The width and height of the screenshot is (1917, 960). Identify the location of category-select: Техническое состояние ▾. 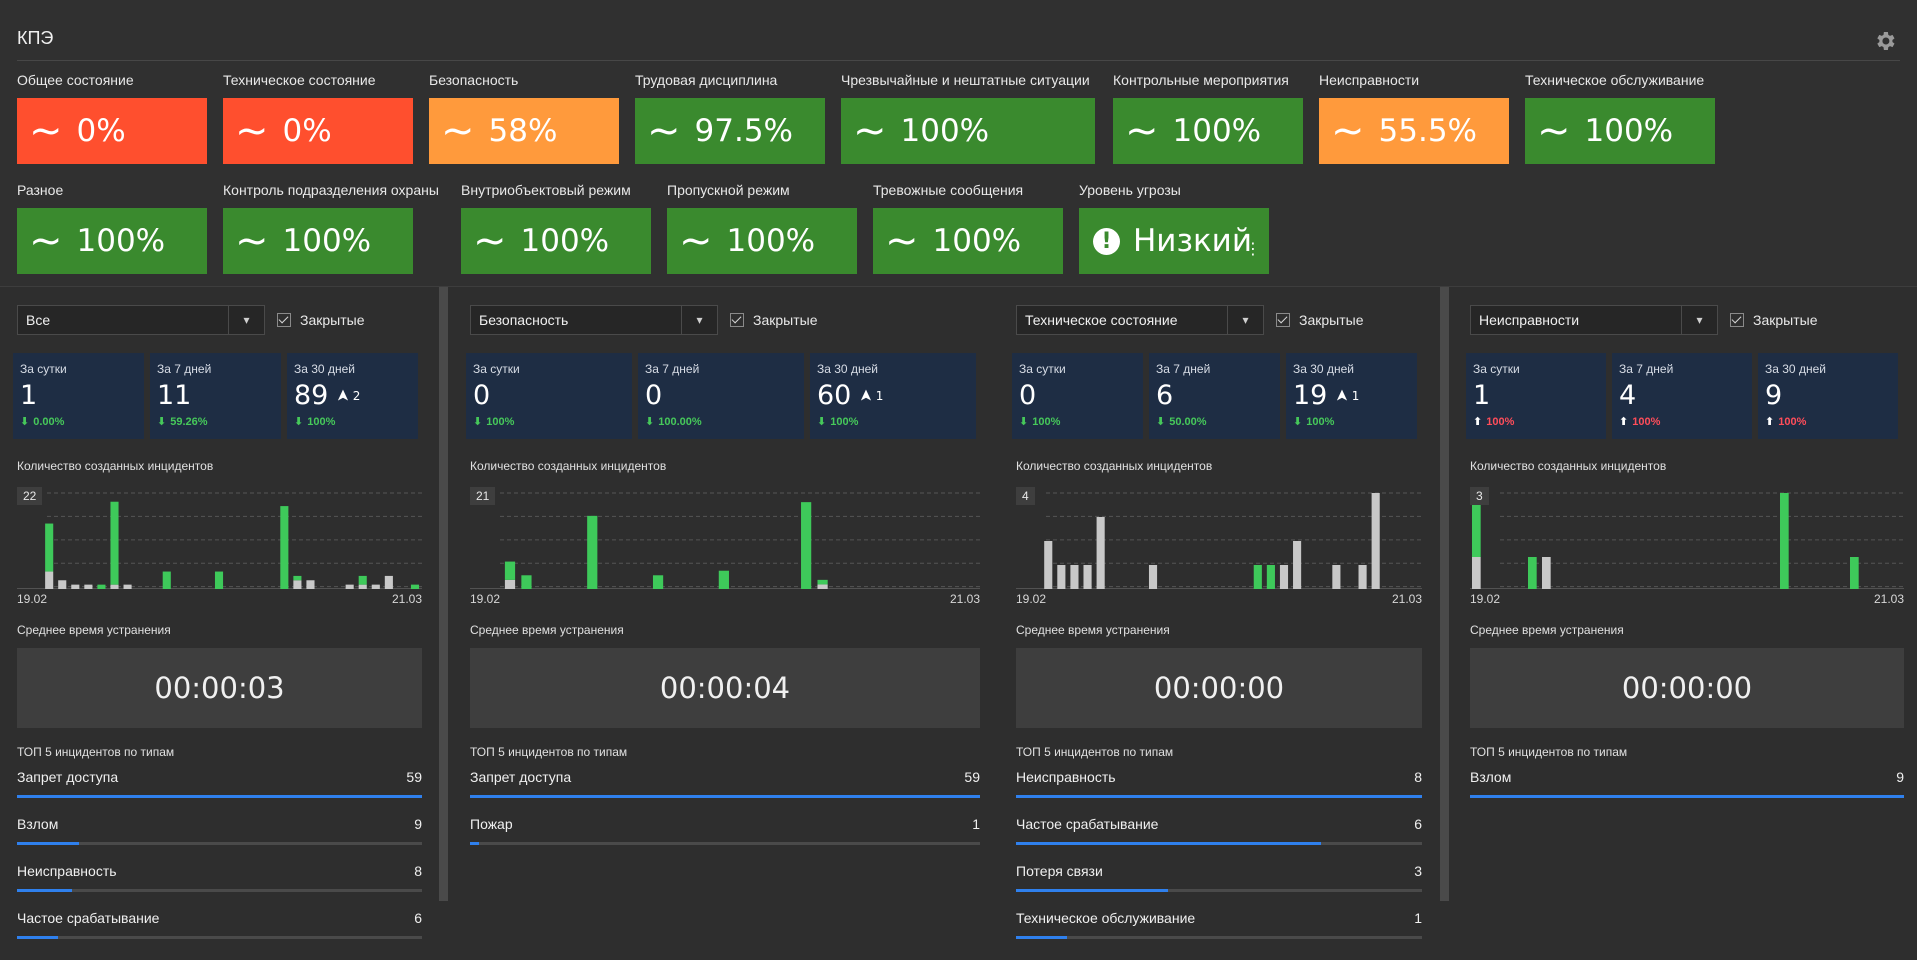
(1140, 320).